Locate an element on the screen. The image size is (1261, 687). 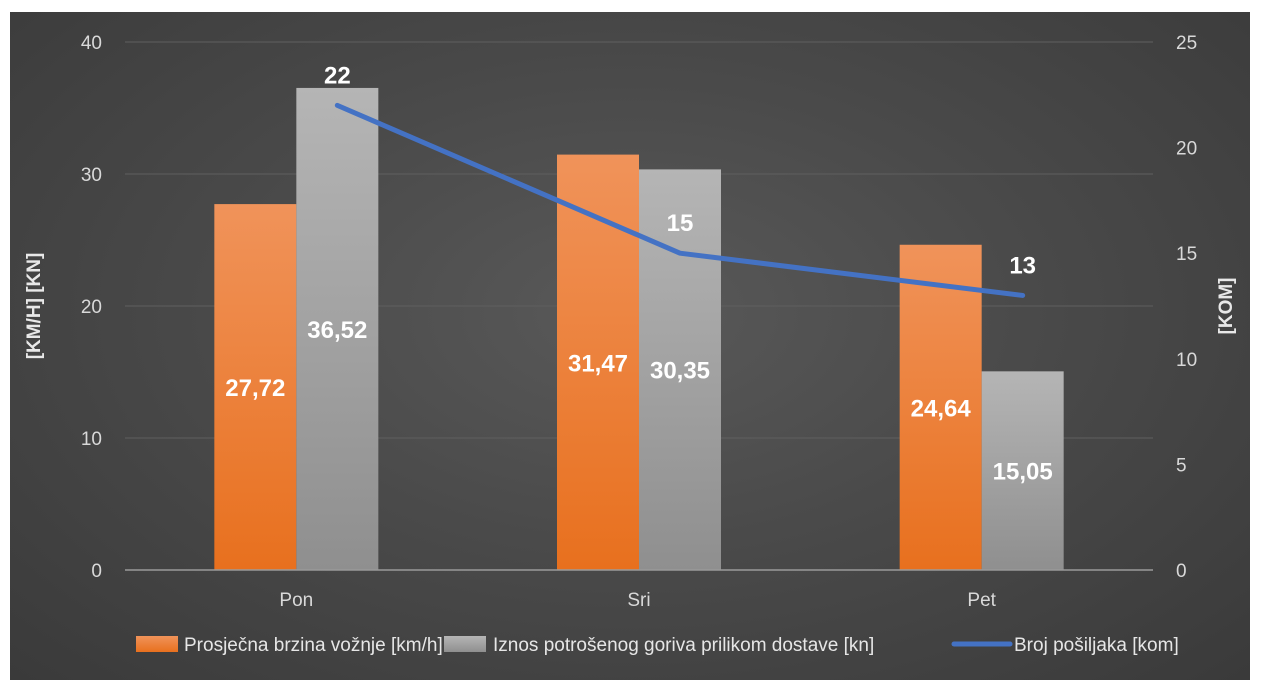
bar-data-label: 30,35 is located at coordinates (680, 371).